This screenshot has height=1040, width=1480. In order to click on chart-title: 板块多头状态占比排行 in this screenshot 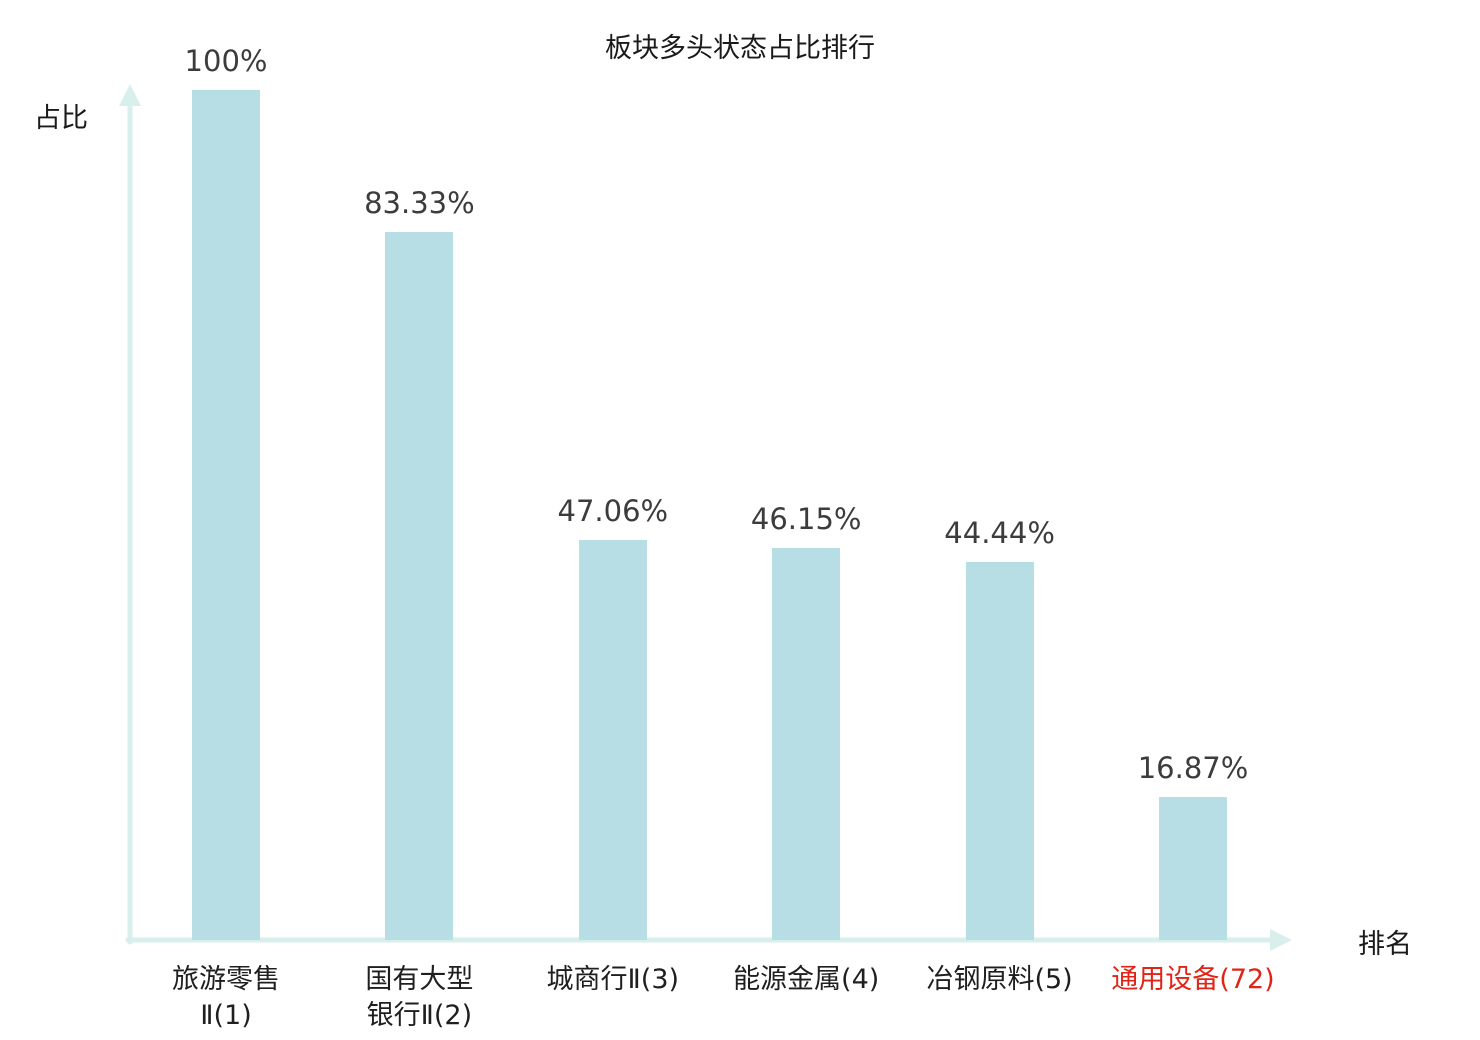, I will do `click(740, 48)`.